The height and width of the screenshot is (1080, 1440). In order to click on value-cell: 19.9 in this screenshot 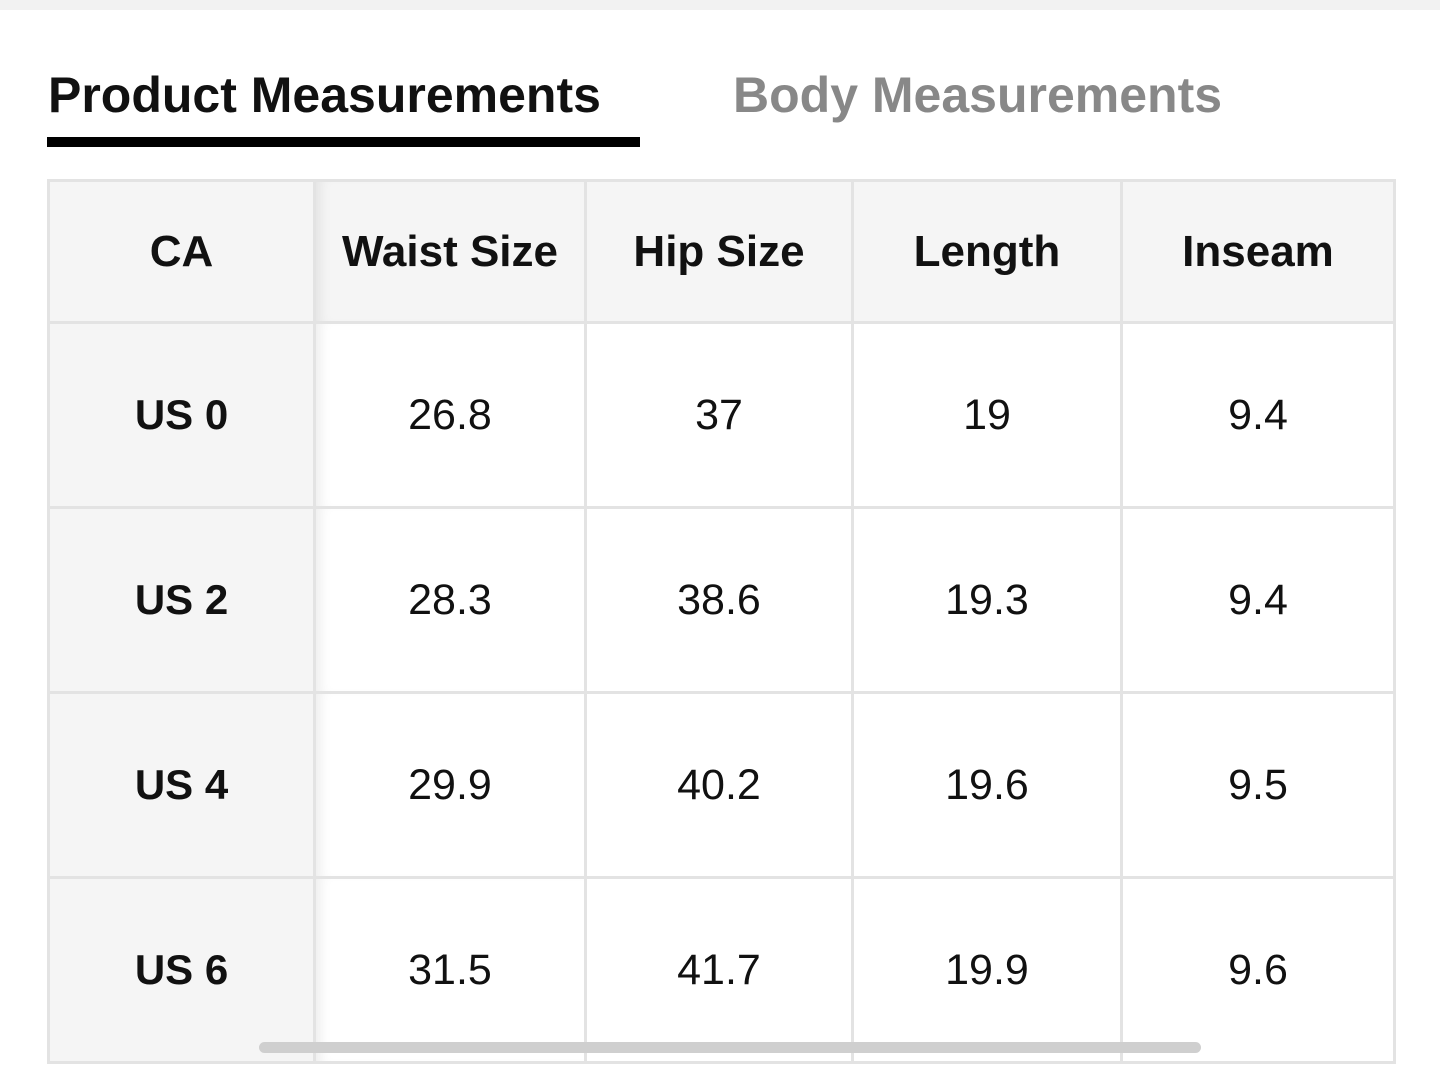, I will do `click(987, 970)`.